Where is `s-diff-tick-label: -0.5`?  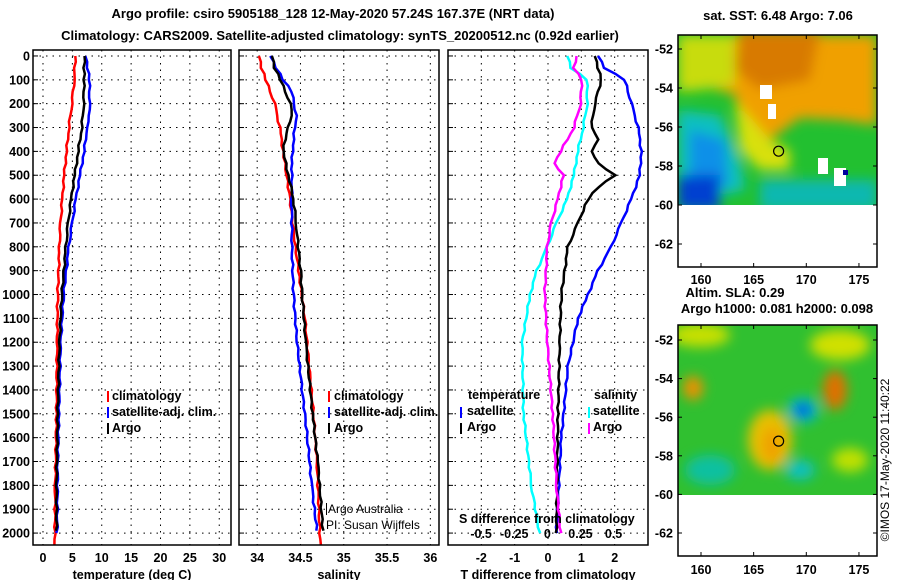 s-diff-tick-label: -0.5 is located at coordinates (481, 534).